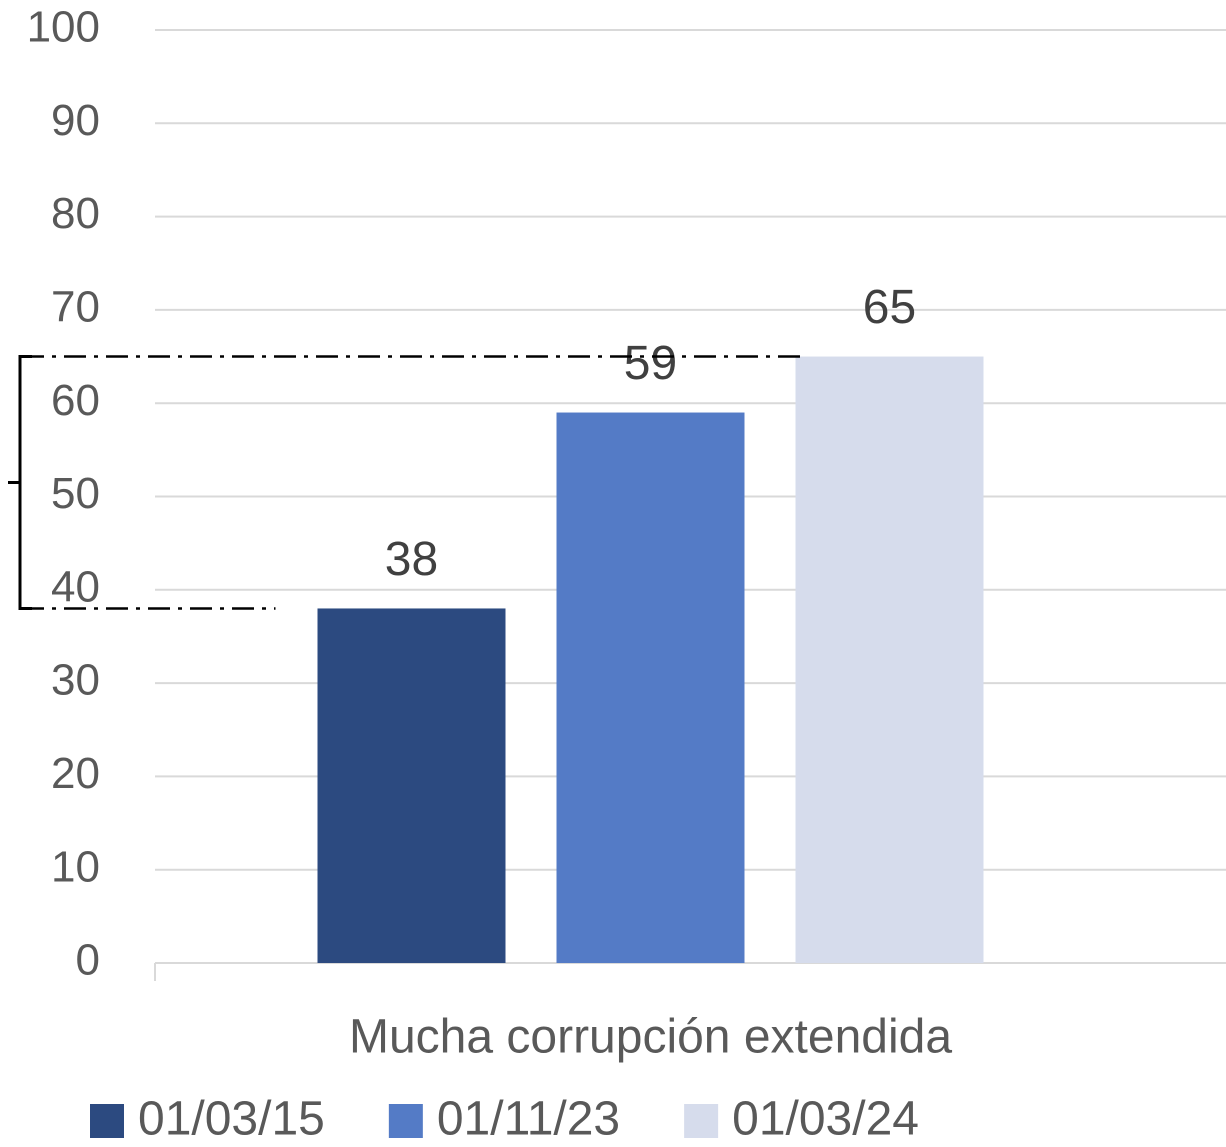 The image size is (1226, 1147). Describe the element at coordinates (75, 586) in the screenshot. I see `y-tick-label: 40` at that location.